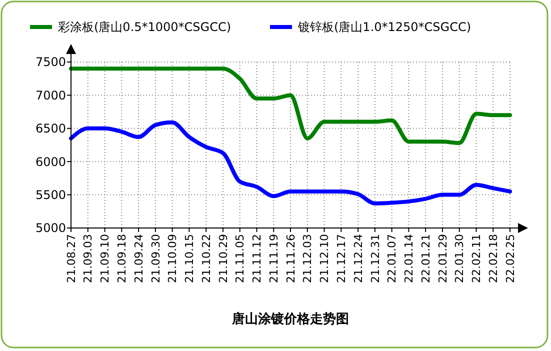 Image resolution: width=551 pixels, height=351 pixels. I want to click on x-tick-label: 22.01.14, so click(409, 258).